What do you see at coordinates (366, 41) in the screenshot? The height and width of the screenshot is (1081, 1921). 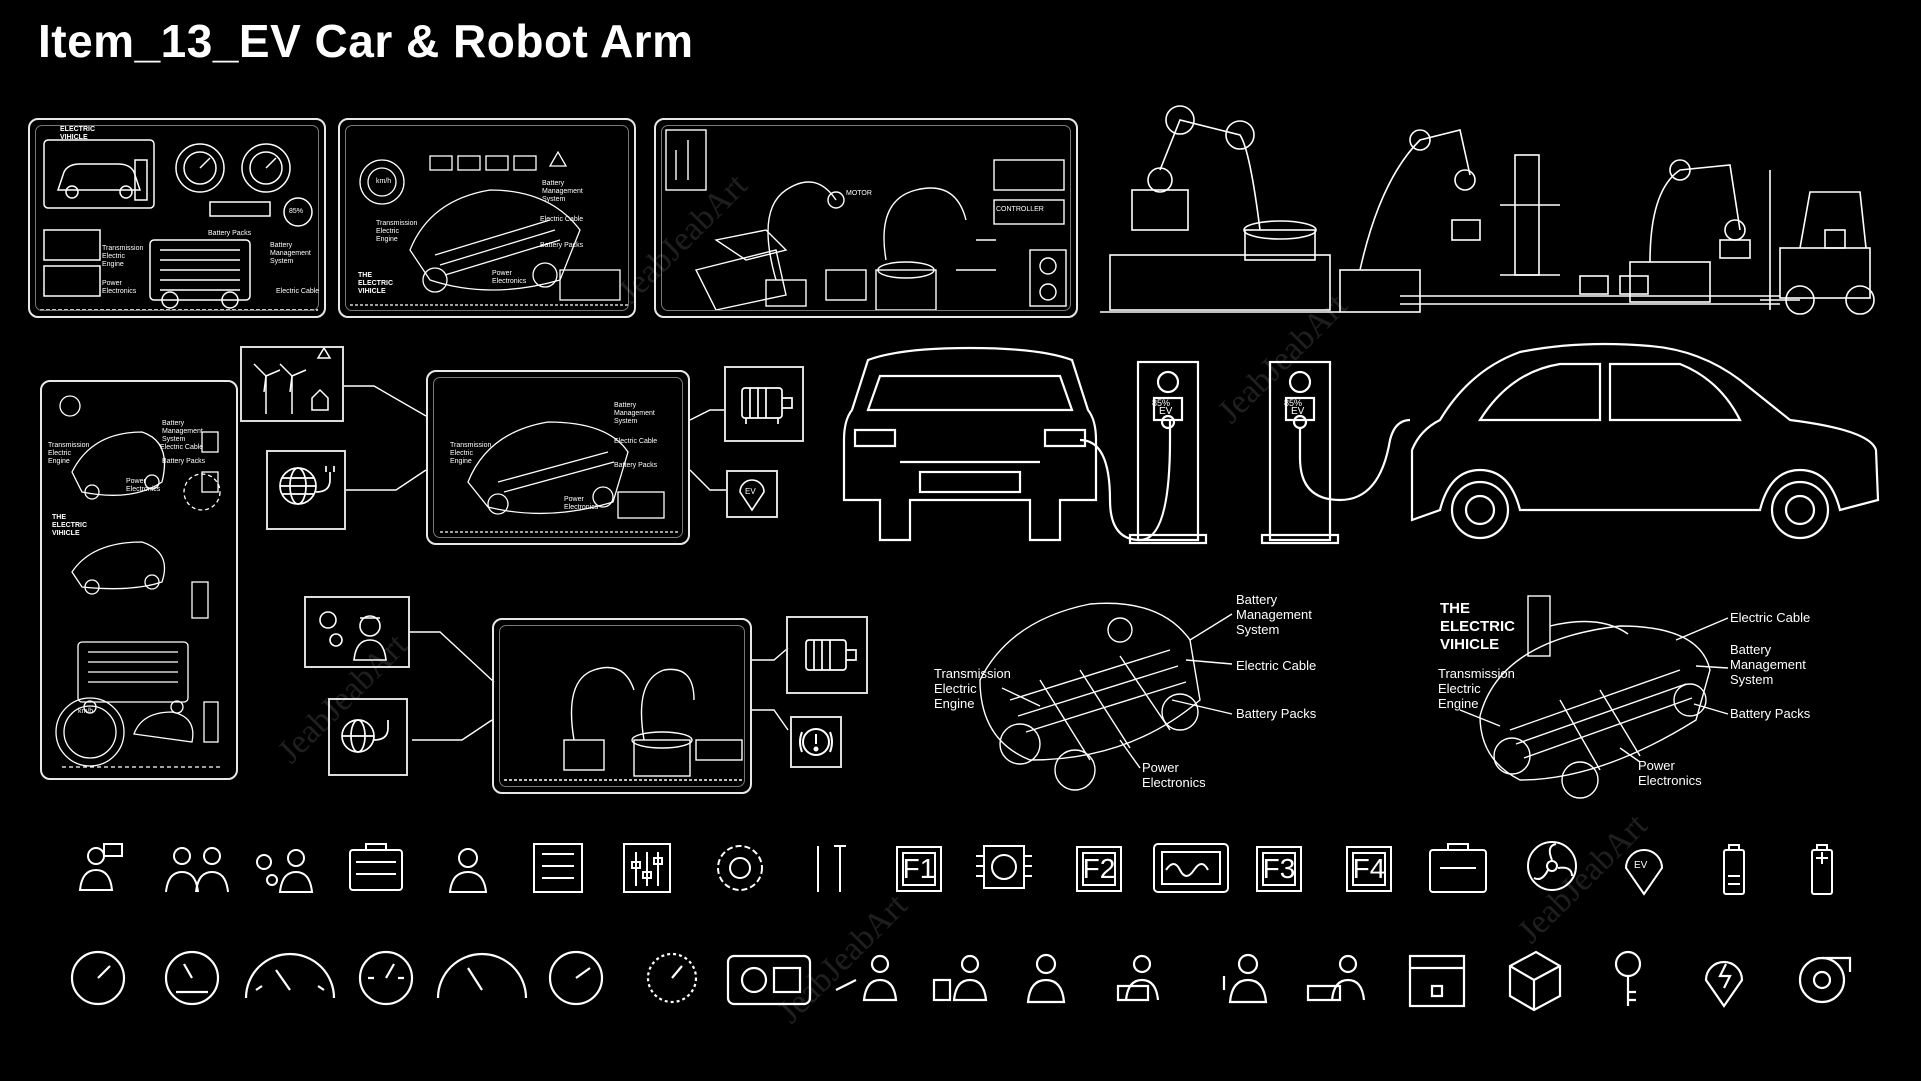 I see `page-title: Item_13_EV Car & Robot Arm` at bounding box center [366, 41].